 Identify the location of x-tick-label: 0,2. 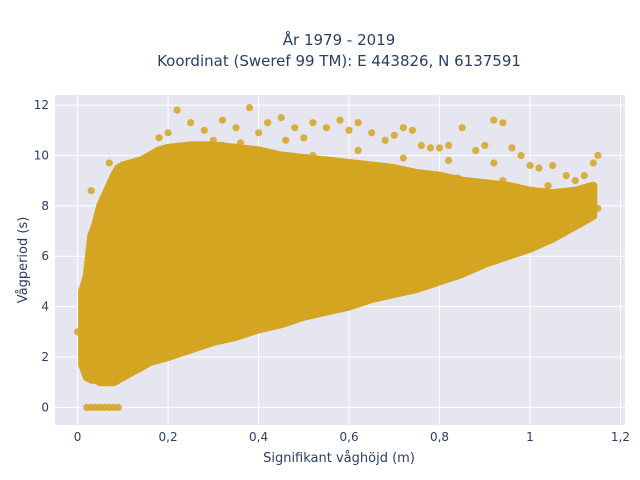
(168, 437).